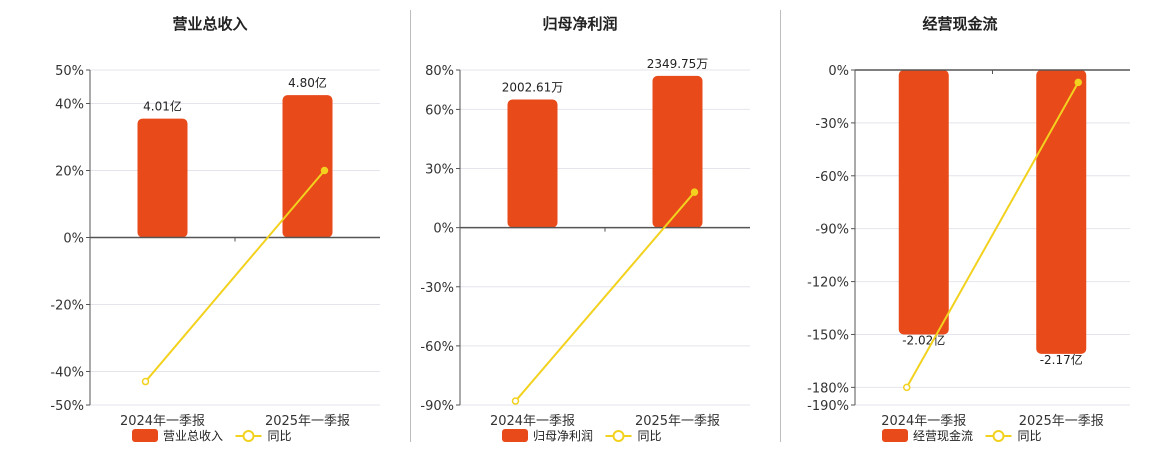 This screenshot has height=450, width=1160. Describe the element at coordinates (69, 172) in the screenshot. I see `y-tick-label: 20%` at that location.